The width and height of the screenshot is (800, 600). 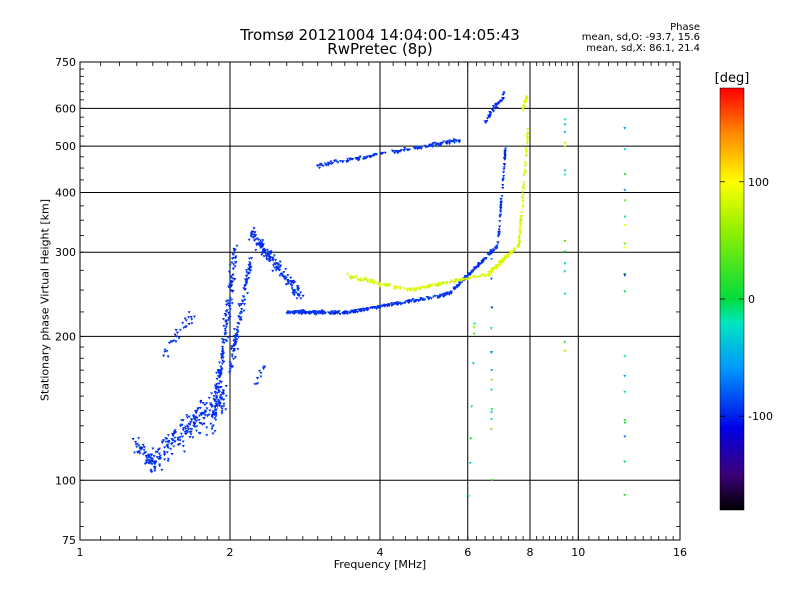 I want to click on x-tick-label: 4, so click(x=380, y=552).